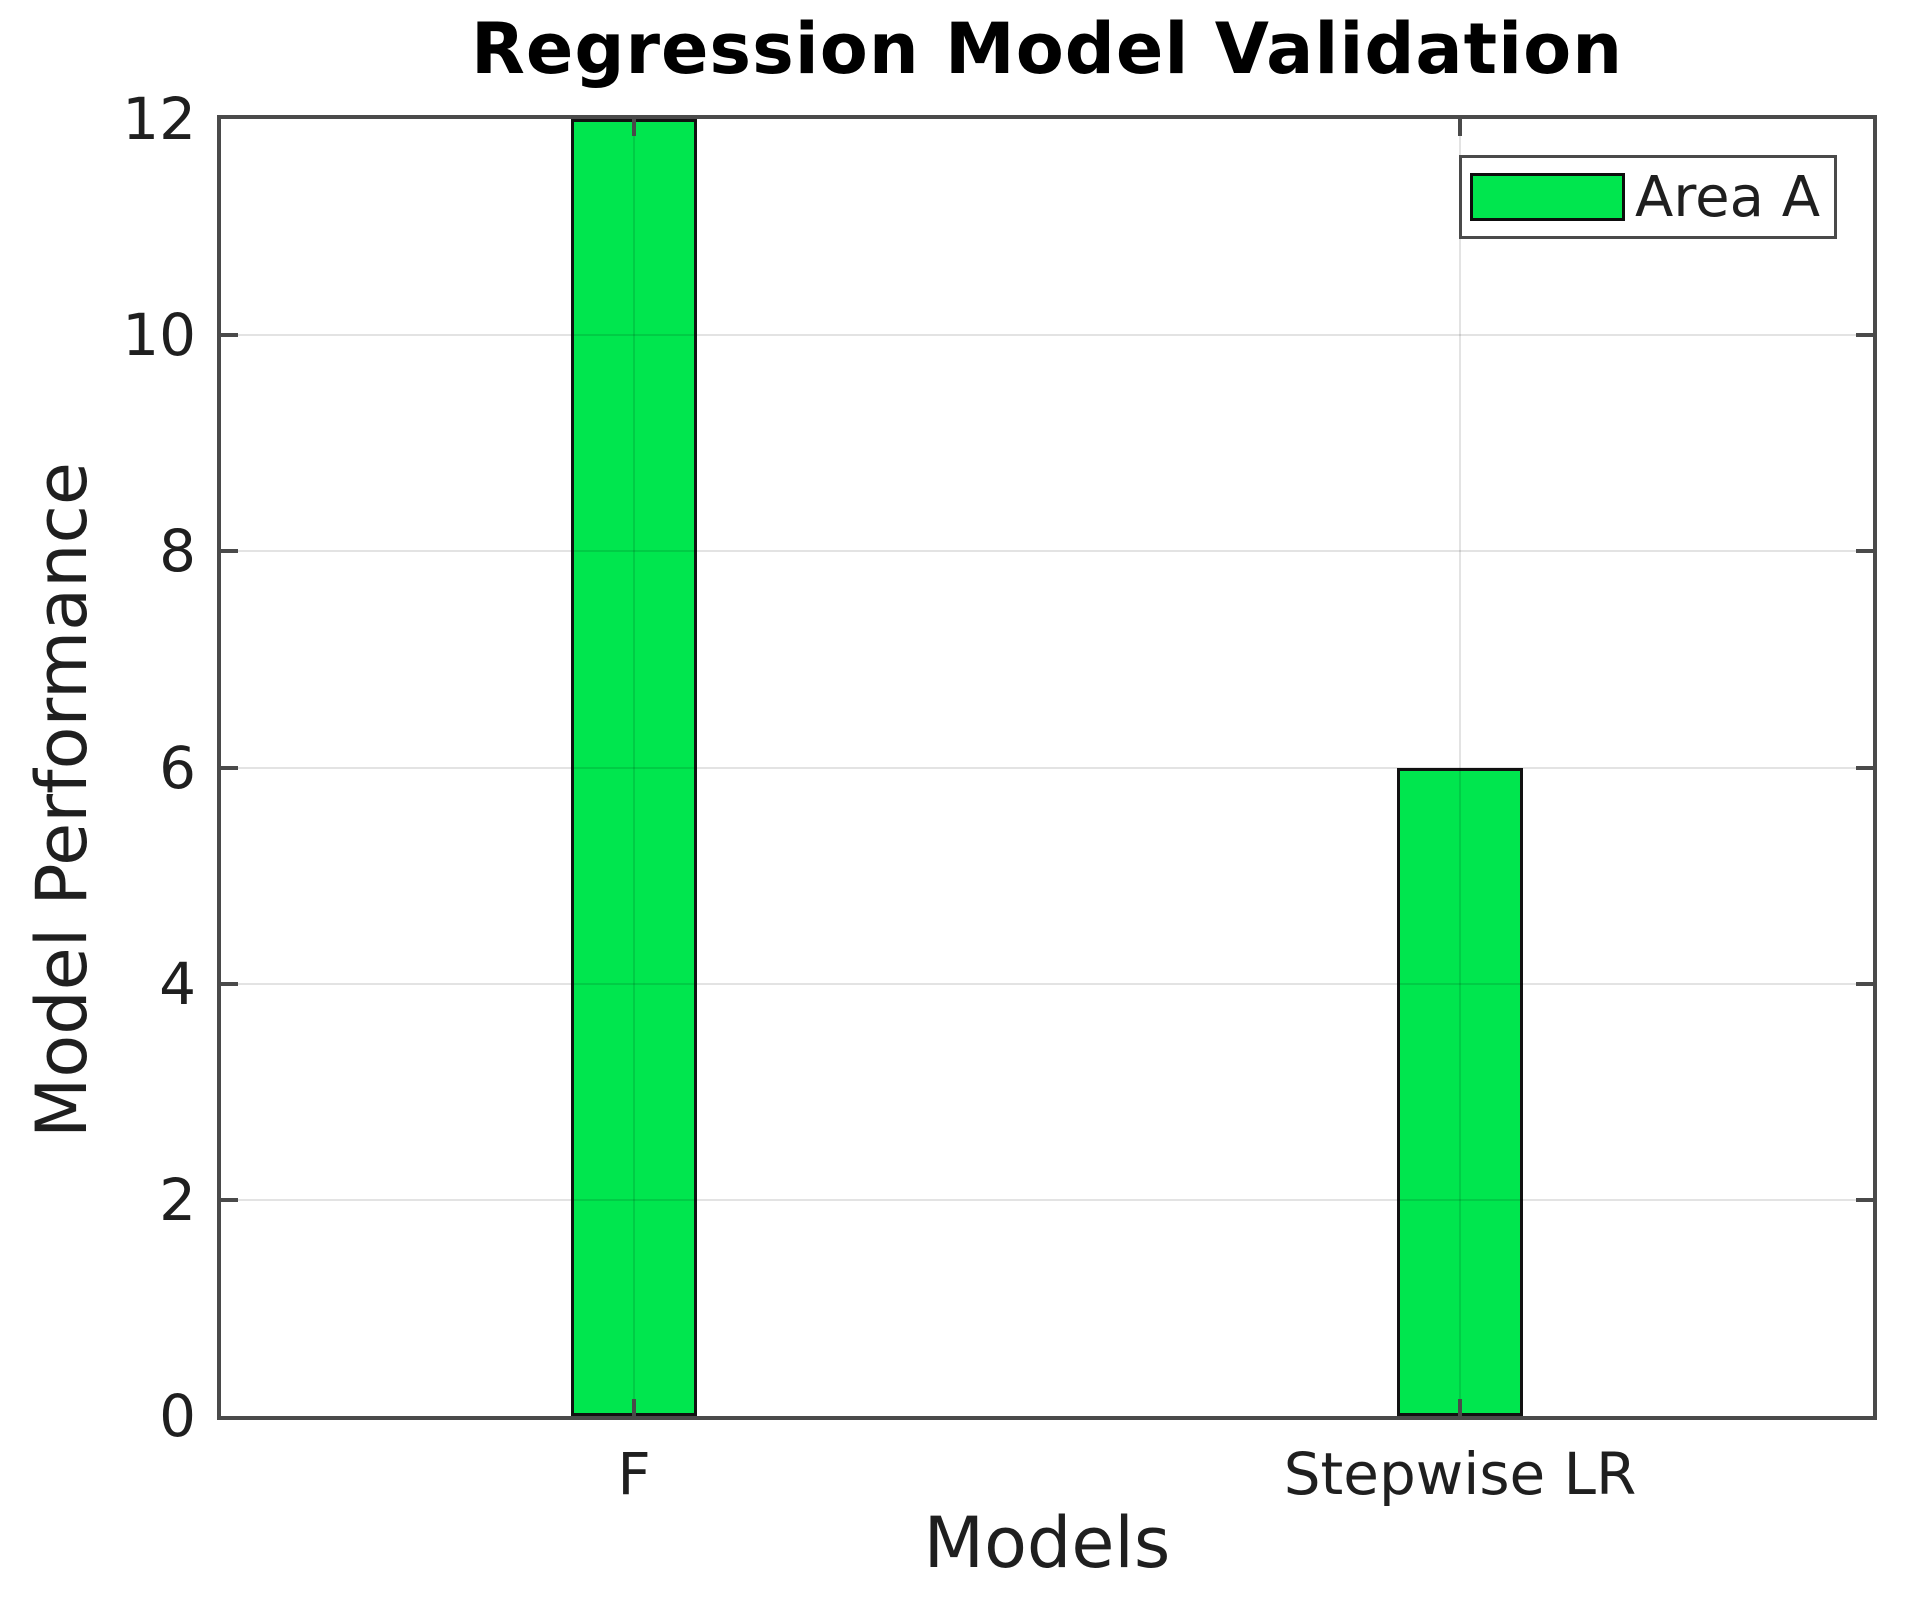  Describe the element at coordinates (1047, 1543) in the screenshot. I see `x-axis-label: Models` at that location.